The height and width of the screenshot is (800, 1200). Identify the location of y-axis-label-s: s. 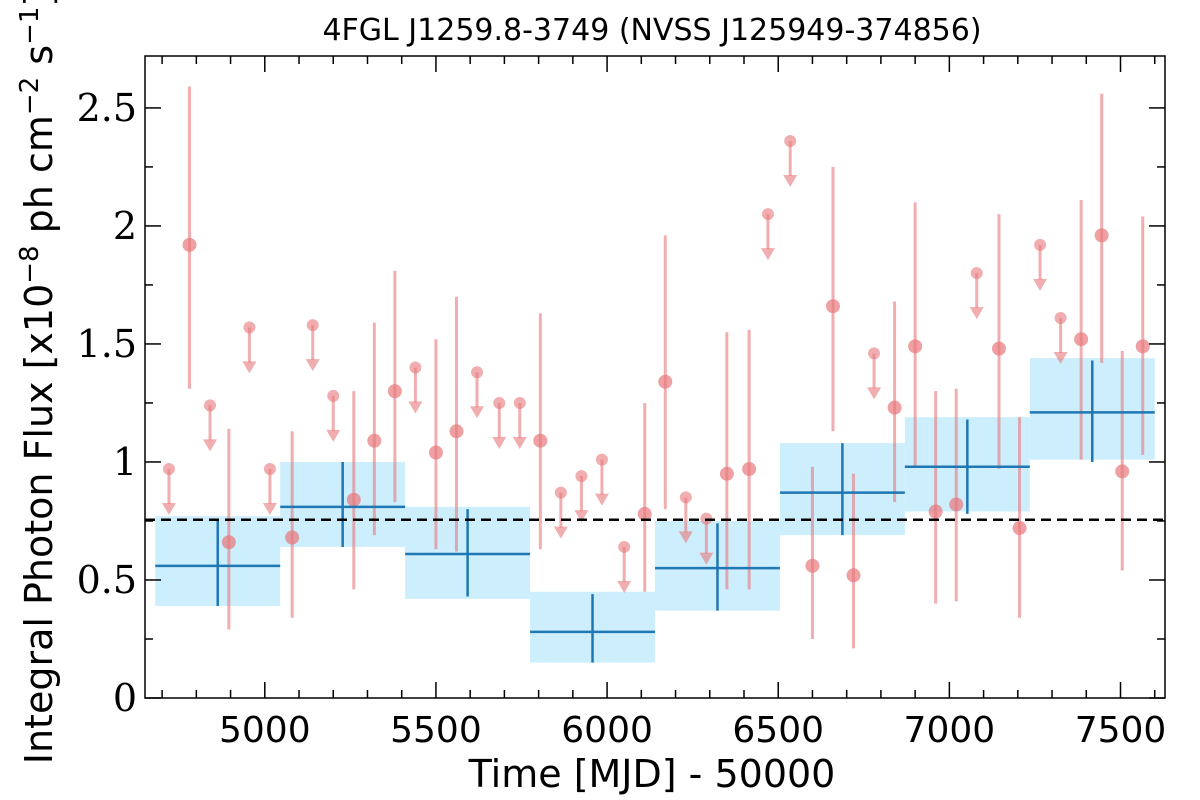
(39, 61).